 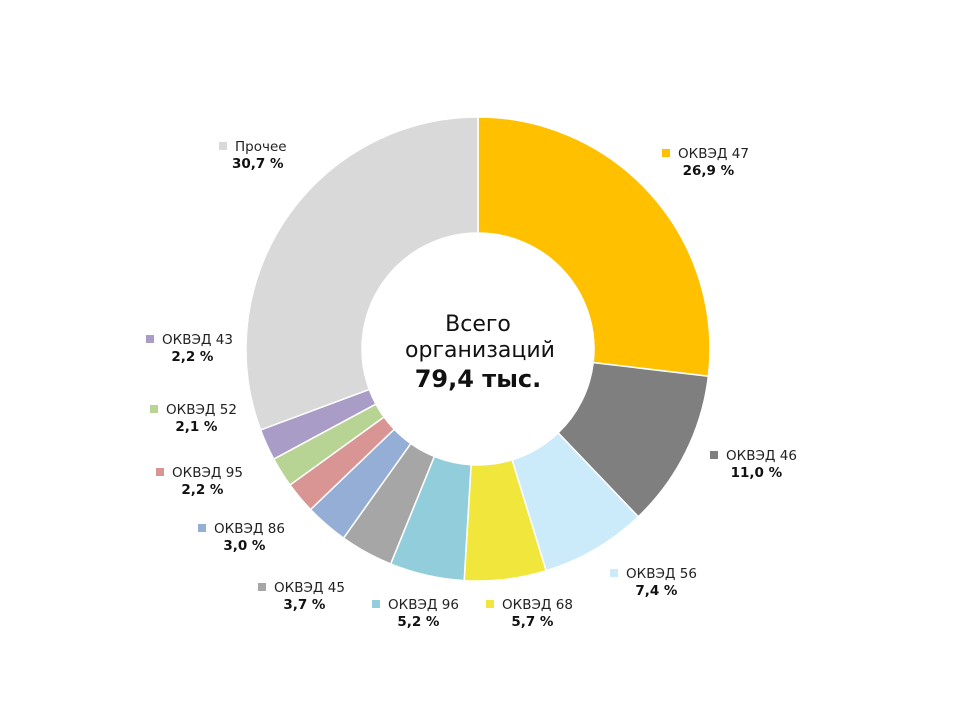 What do you see at coordinates (478, 324) in the screenshot?
I see `center-title-line1: Всего` at bounding box center [478, 324].